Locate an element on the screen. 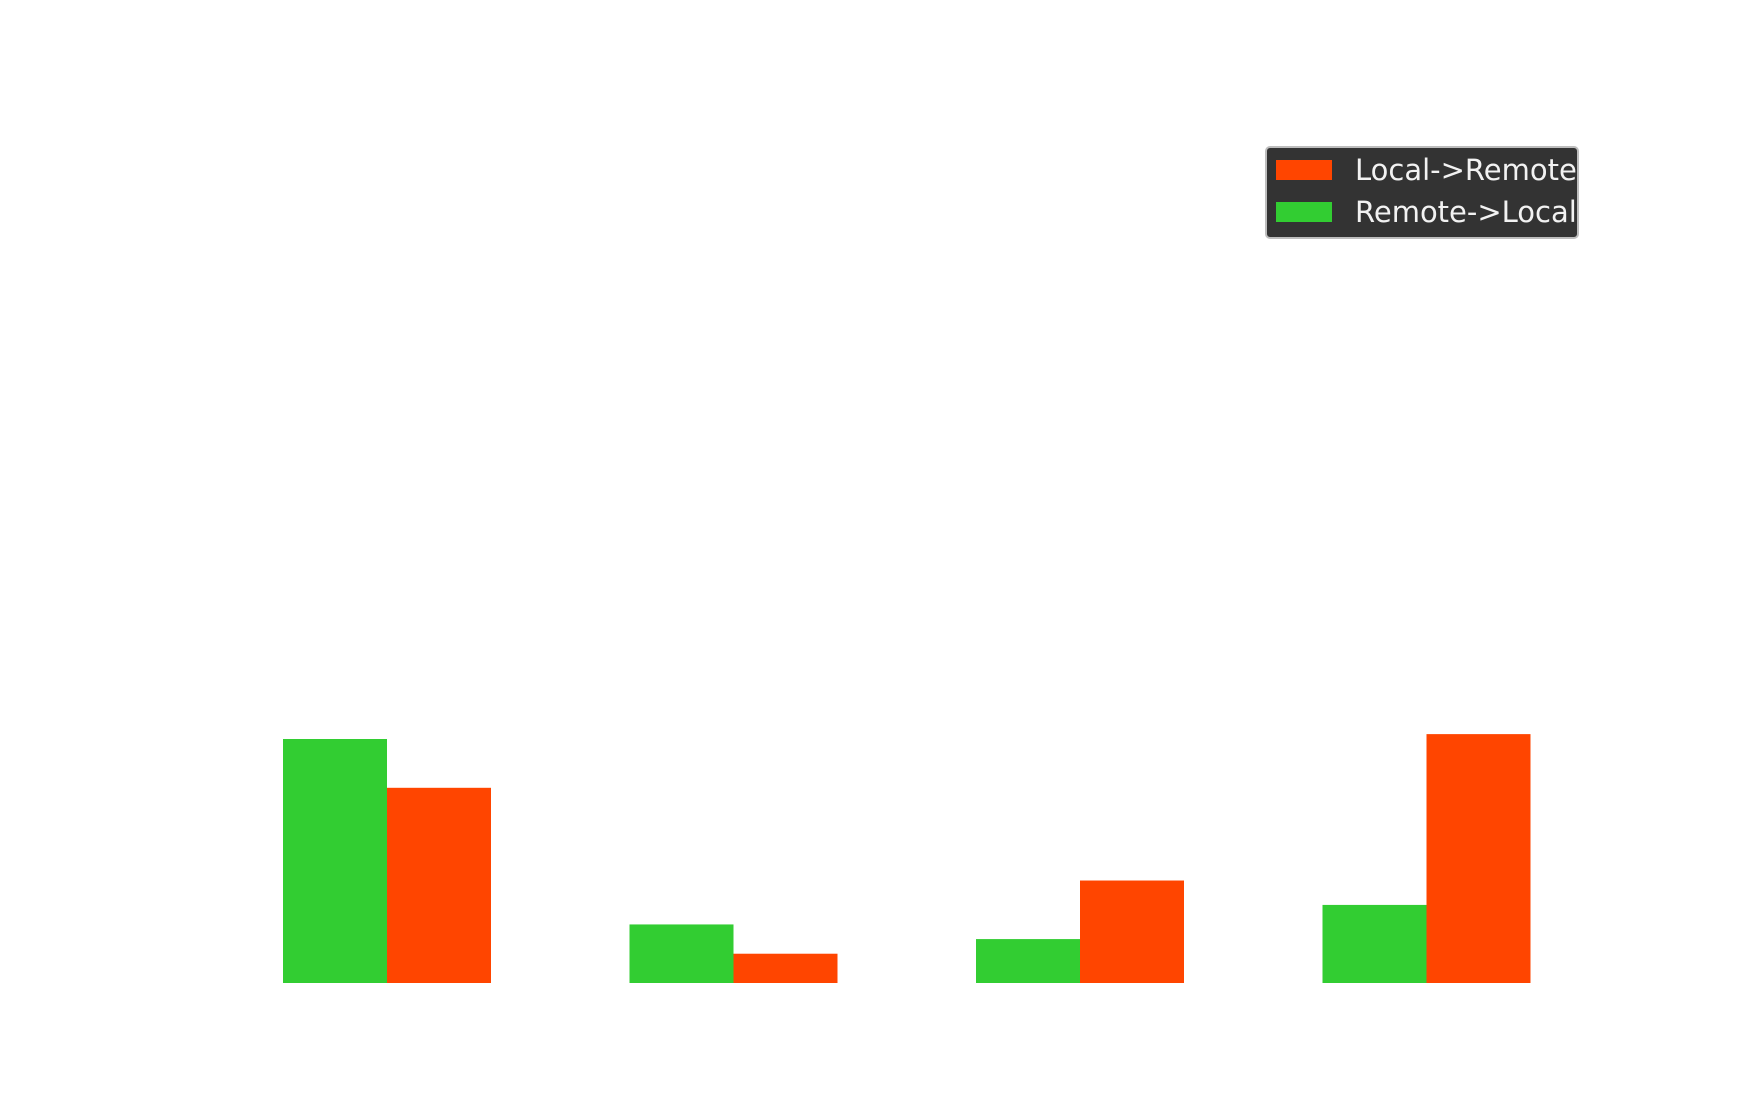  legend-box is located at coordinates (1422, 192).